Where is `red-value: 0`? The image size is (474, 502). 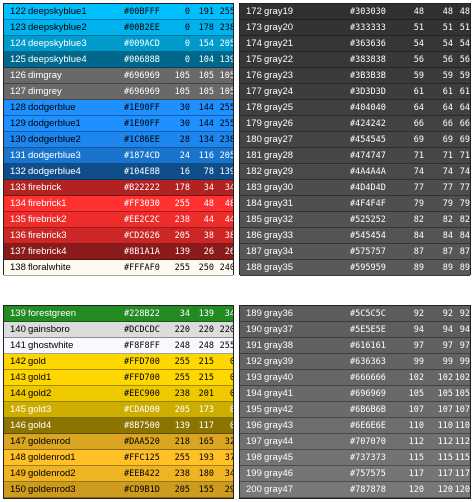
red-value: 0 is located at coordinates (187, 28).